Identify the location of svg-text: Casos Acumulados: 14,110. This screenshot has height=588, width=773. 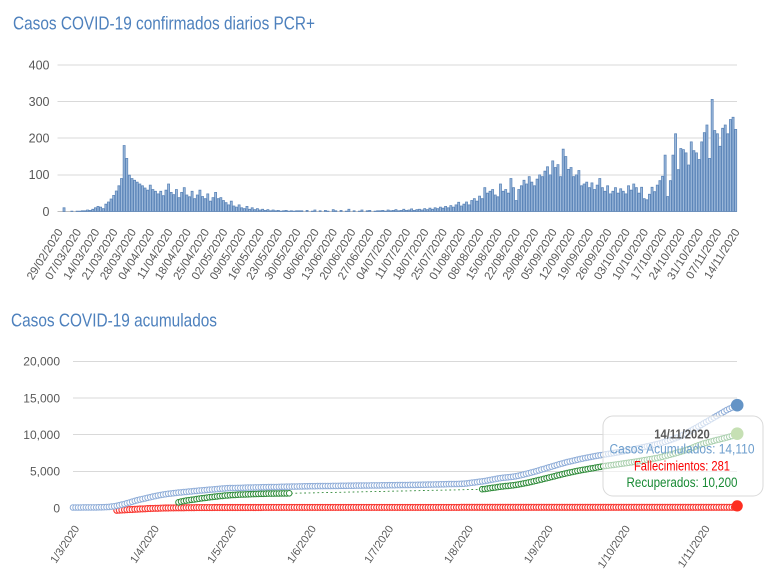
(682, 449).